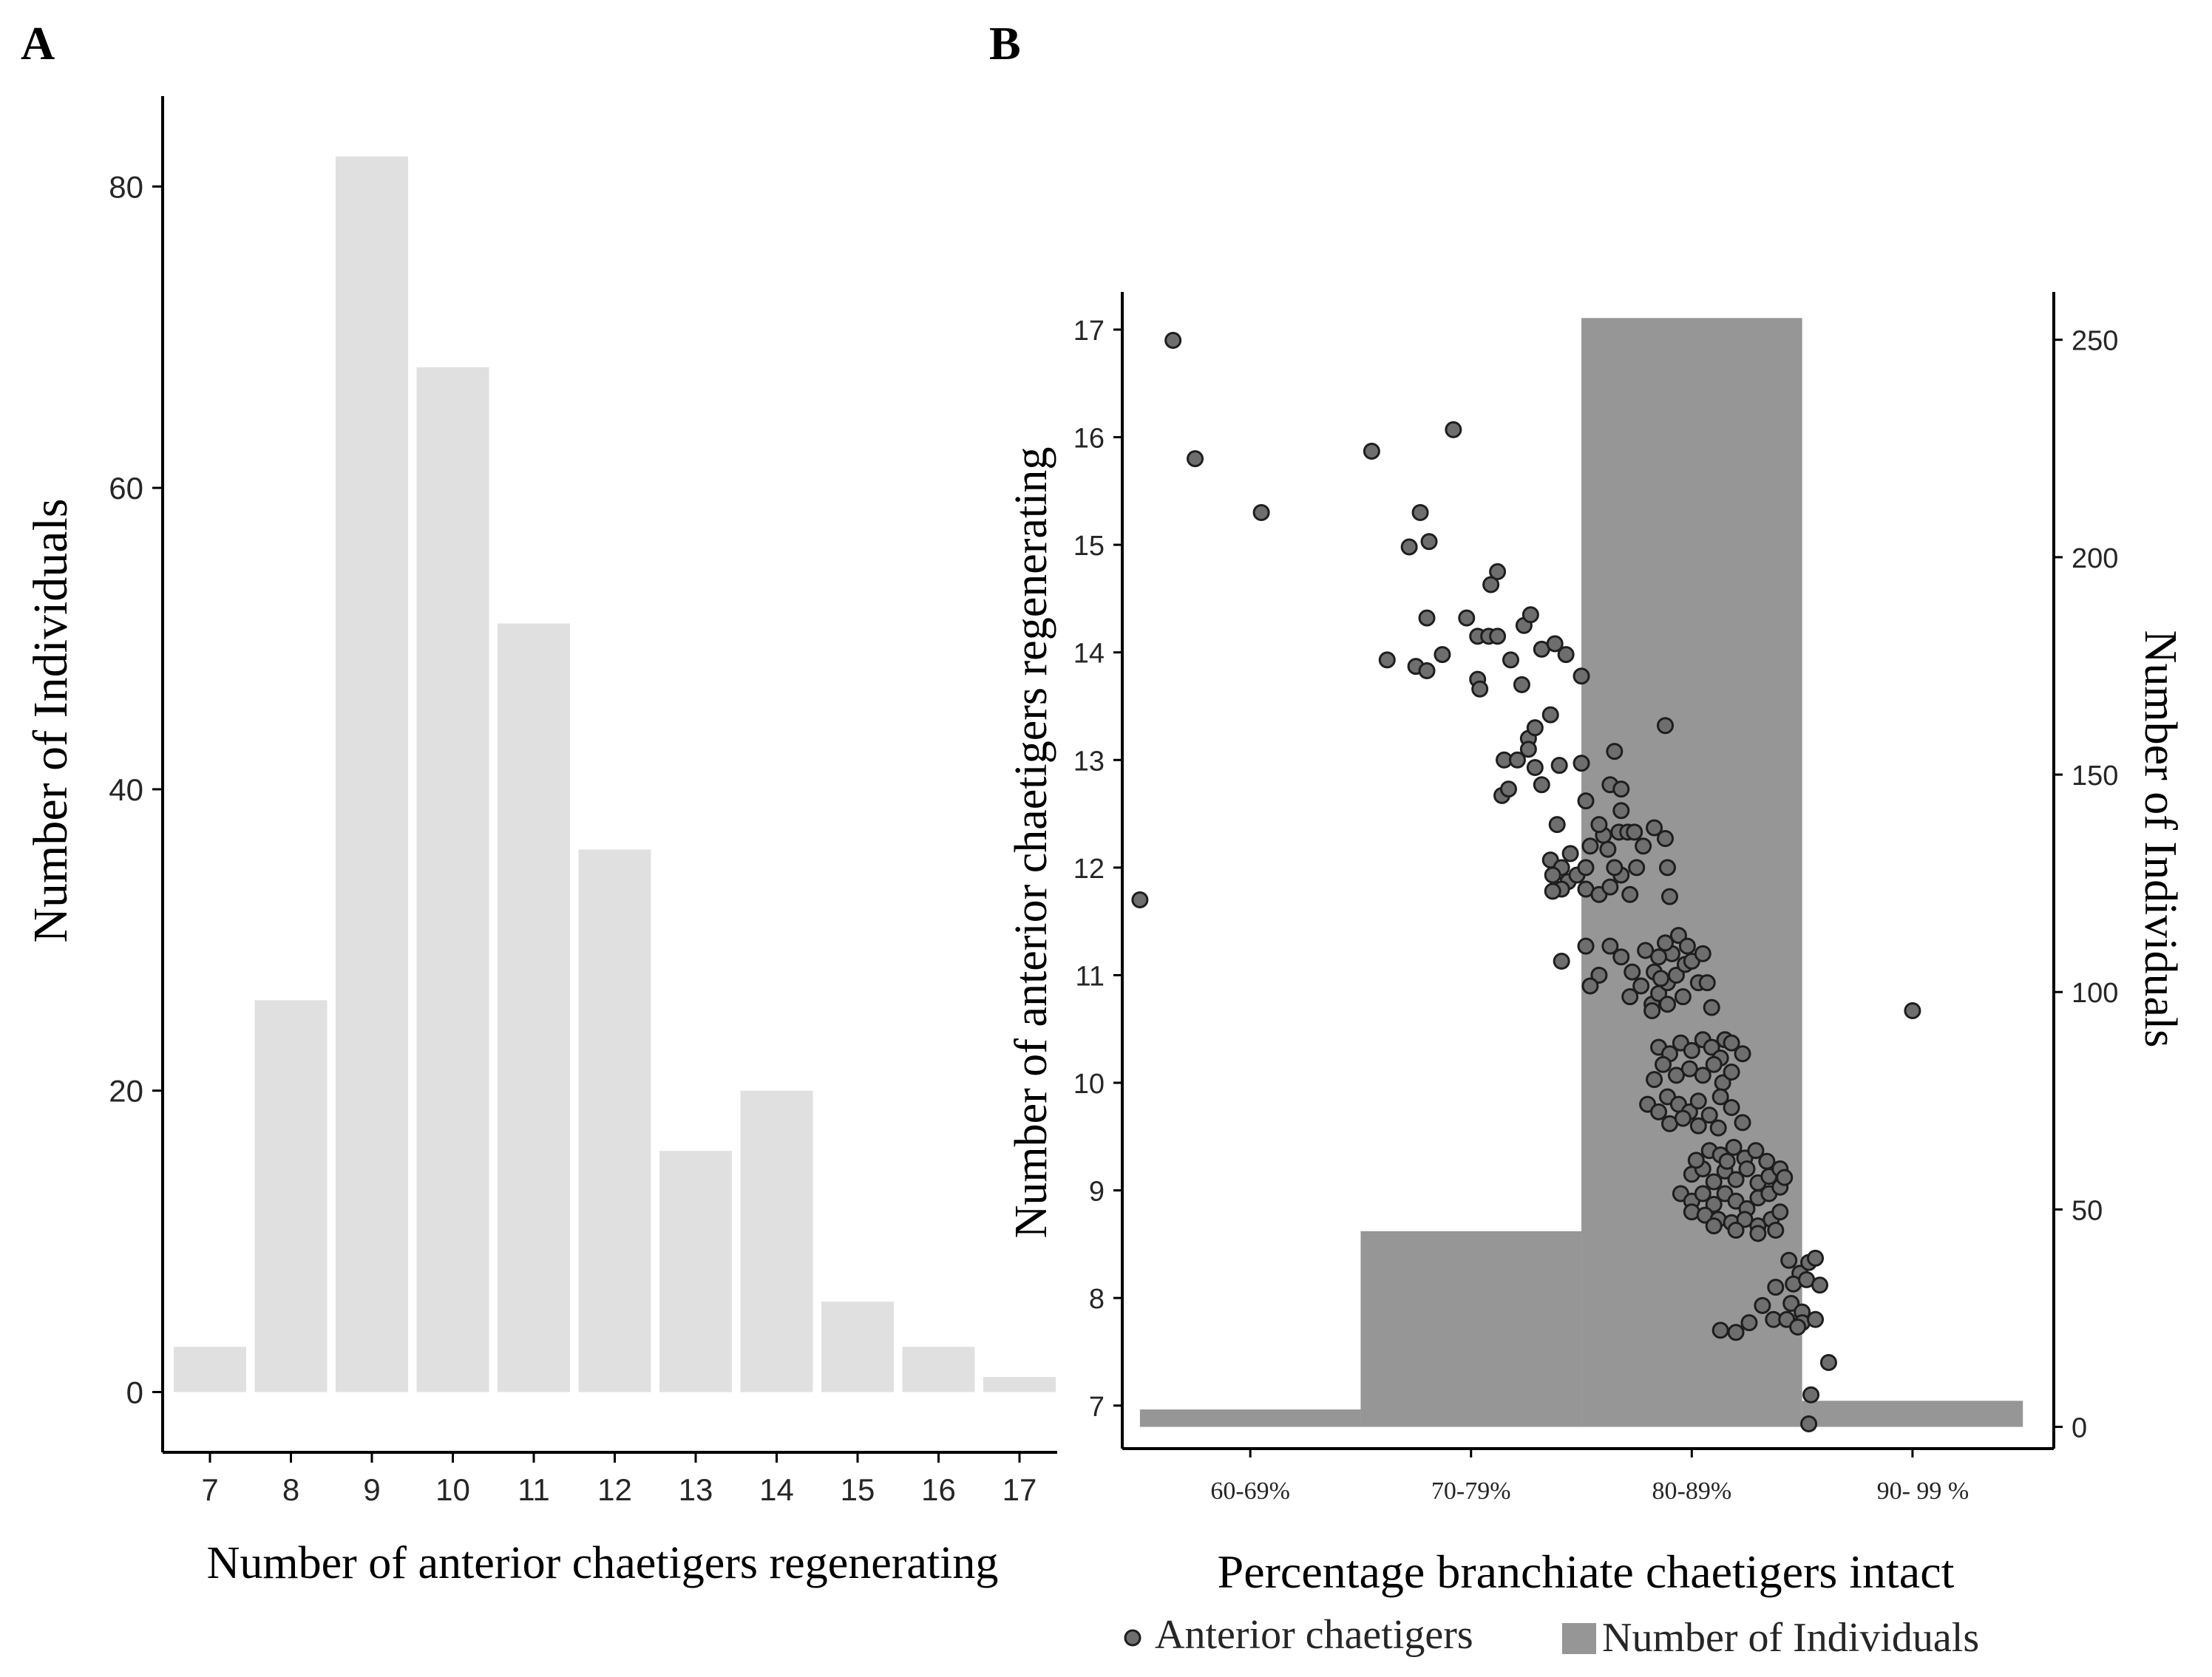 The image size is (2212, 1677). Describe the element at coordinates (1579, 1638) in the screenshot. I see `legend-bar-swatch` at that location.